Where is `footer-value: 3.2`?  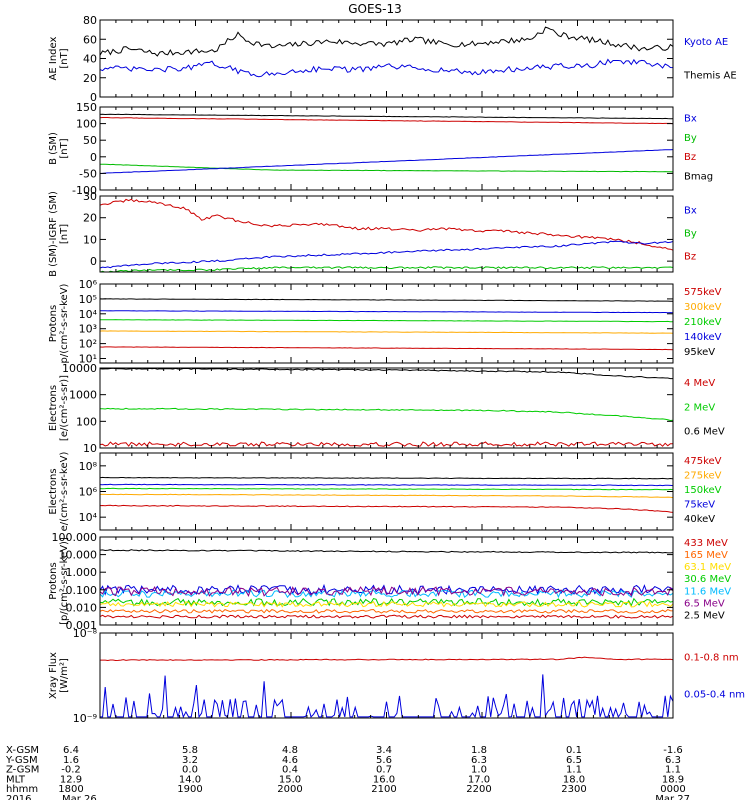 footer-value: 3.2 is located at coordinates (190, 760).